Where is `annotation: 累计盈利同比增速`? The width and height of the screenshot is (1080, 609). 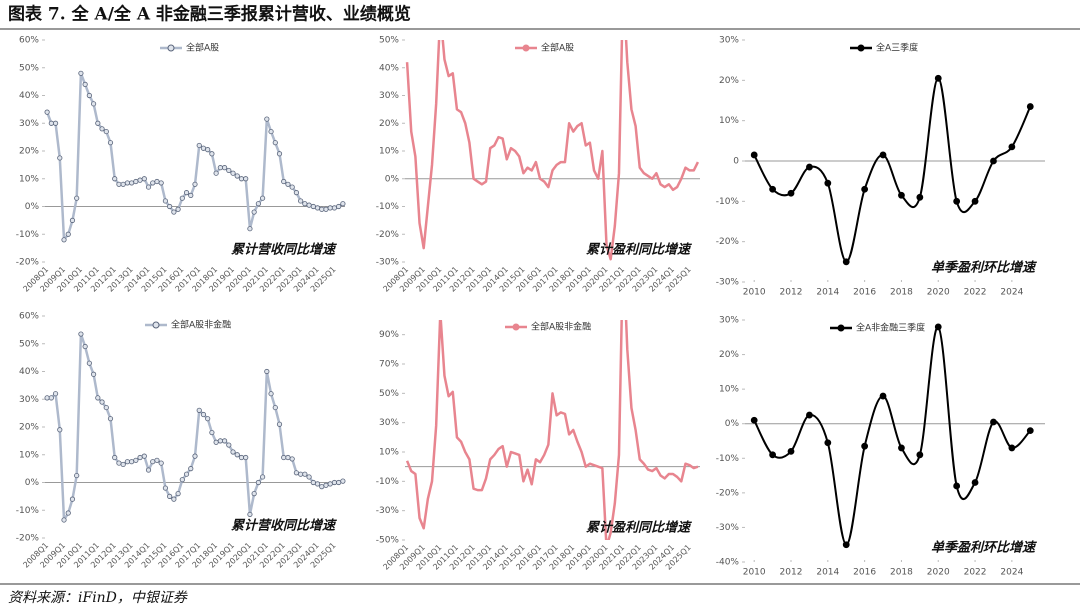
annotation: 累计盈利同比增速 is located at coordinates (639, 250).